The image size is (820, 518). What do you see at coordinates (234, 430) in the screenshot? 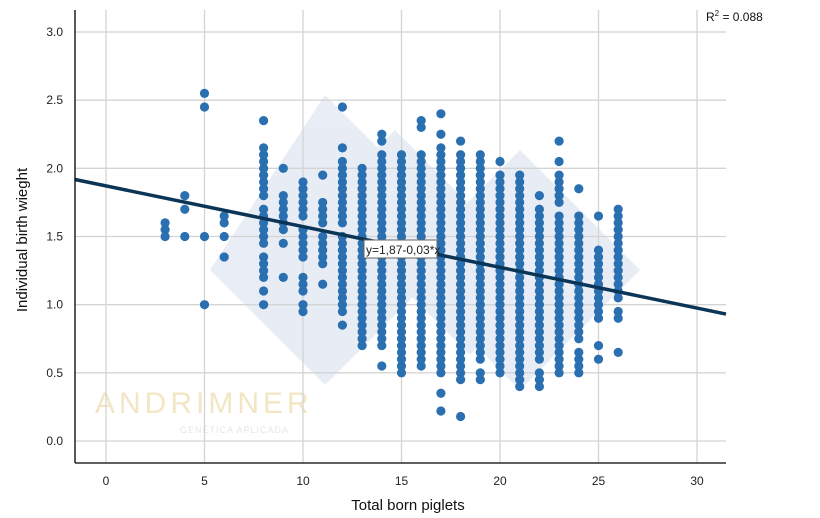
I see `watermark-tagline: GENÉTICA APLICADA` at bounding box center [234, 430].